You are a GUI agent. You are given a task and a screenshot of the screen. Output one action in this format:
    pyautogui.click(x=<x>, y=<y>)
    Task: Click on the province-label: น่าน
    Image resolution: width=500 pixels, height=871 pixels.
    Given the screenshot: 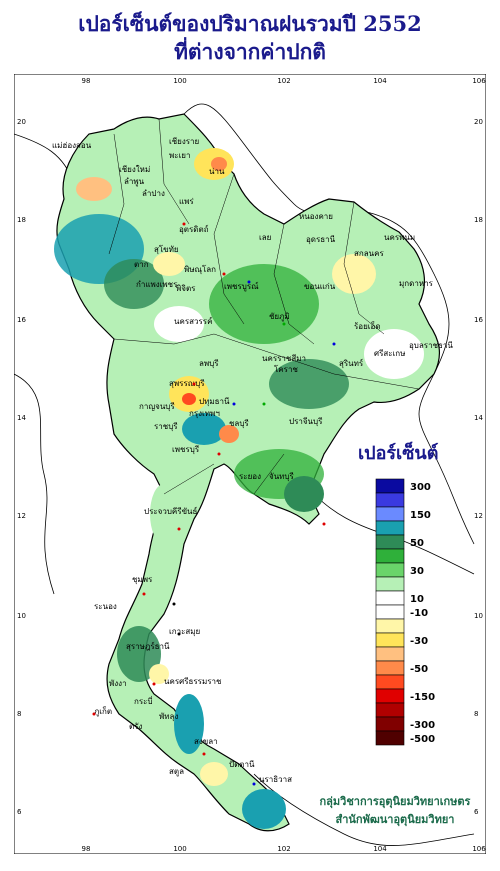 What is the action you would take?
    pyautogui.click(x=217, y=171)
    